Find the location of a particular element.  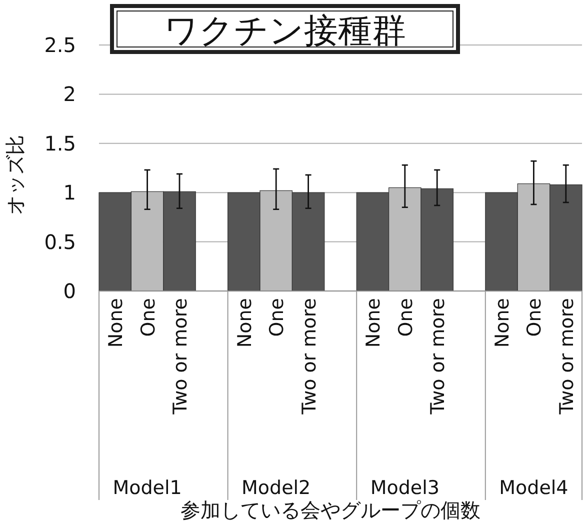

text: Model4 is located at coordinates (533, 488).